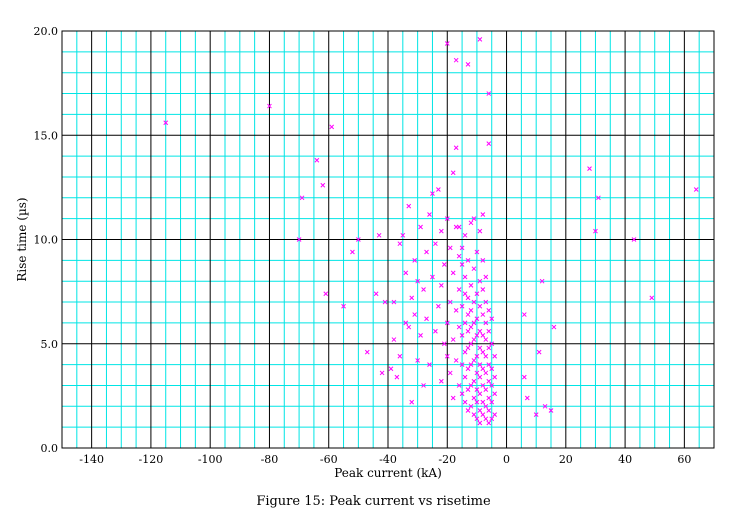  I want to click on y-tick-label: 10.0, so click(46, 240).